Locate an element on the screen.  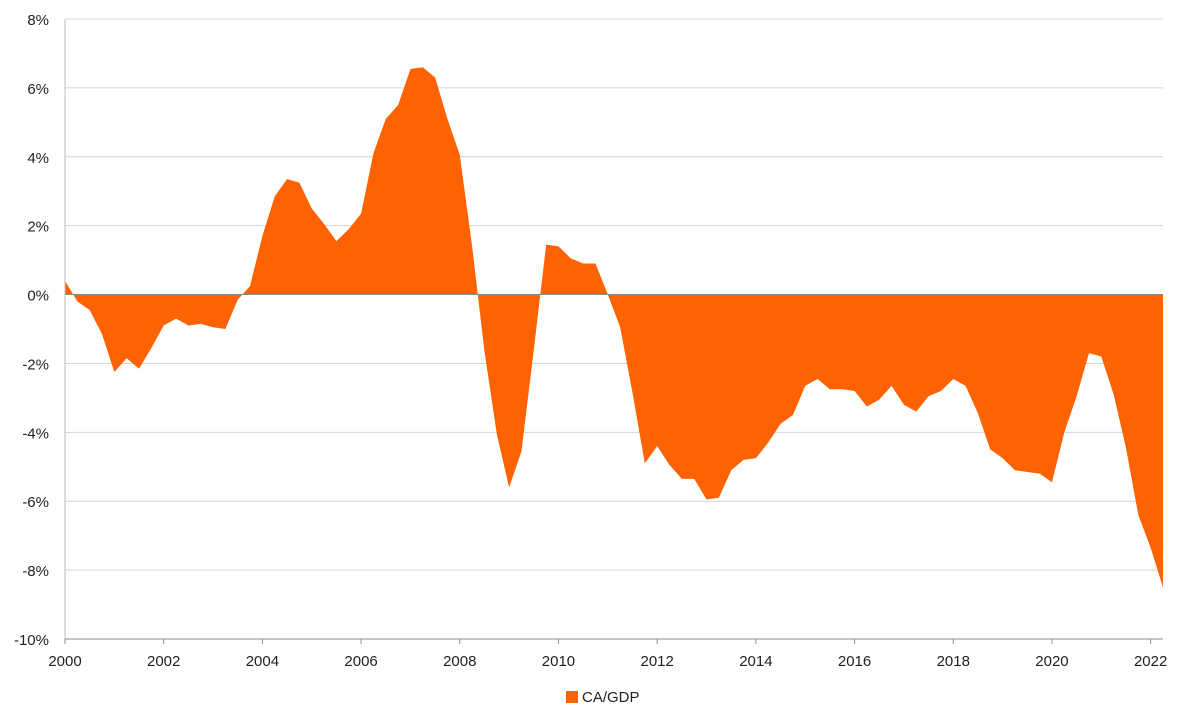
x-tick-label: 2002 is located at coordinates (163, 661).